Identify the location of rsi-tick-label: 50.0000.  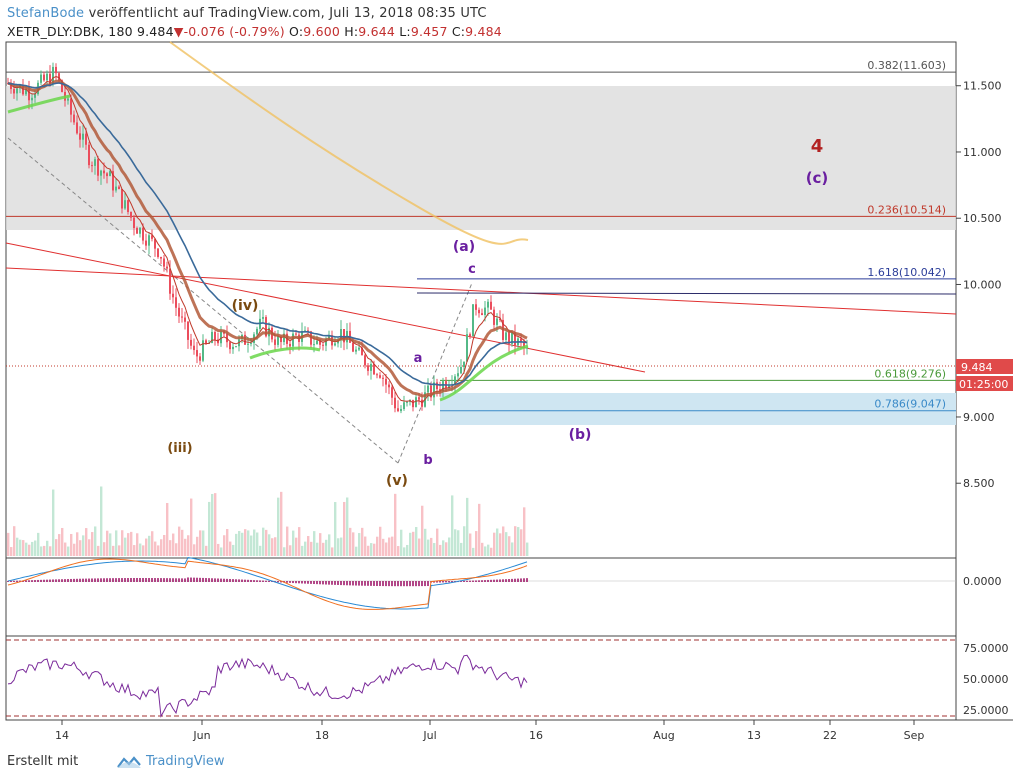
(986, 679).